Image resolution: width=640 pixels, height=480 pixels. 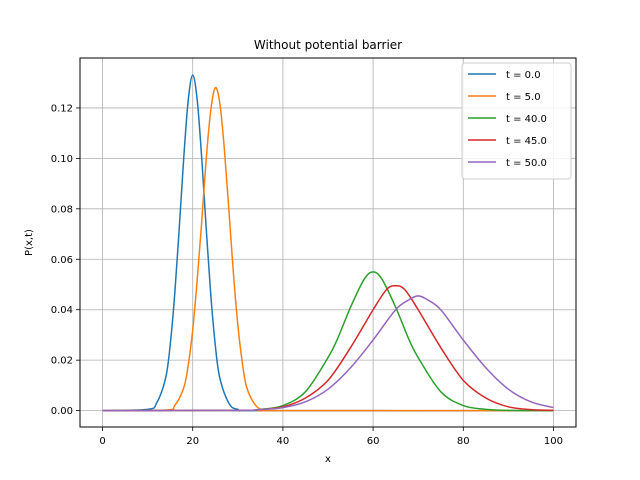 I want to click on legend-label: t = 0.0, so click(x=523, y=75).